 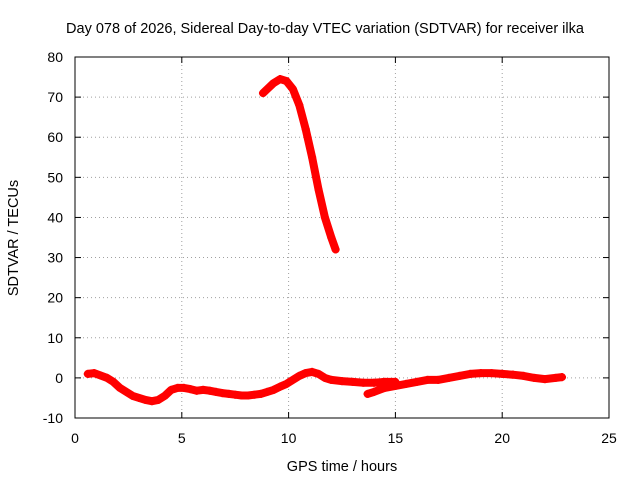 I want to click on series-line, so click(x=464, y=383).